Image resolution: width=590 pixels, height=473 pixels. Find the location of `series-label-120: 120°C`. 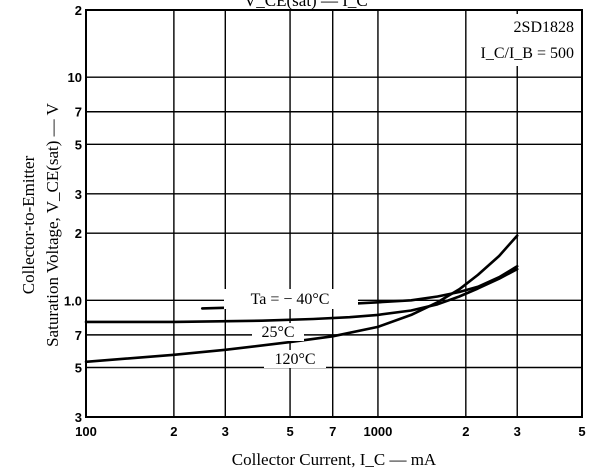

series-label-120: 120°C is located at coordinates (294, 359).